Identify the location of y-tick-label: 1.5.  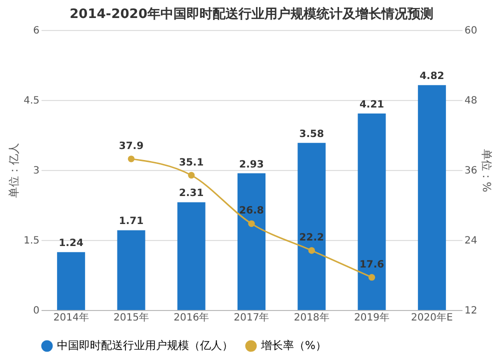
(32, 241).